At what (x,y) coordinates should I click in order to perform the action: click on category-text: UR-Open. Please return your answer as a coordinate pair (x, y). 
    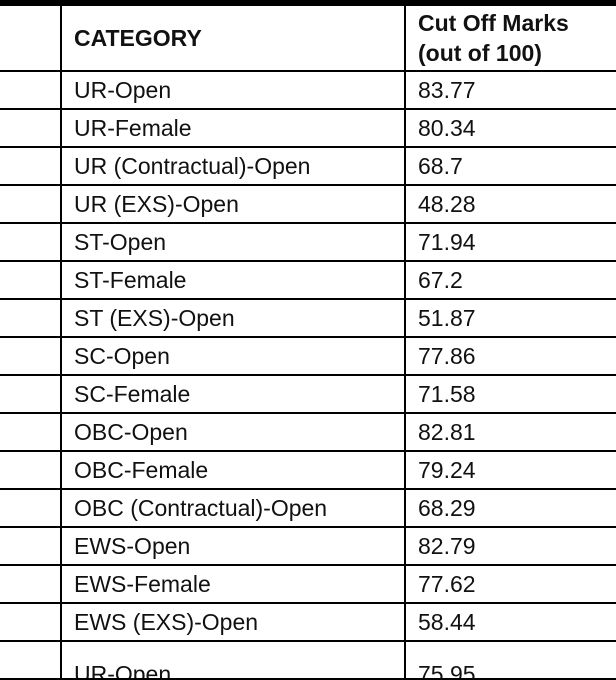
    Looking at the image, I should click on (123, 669).